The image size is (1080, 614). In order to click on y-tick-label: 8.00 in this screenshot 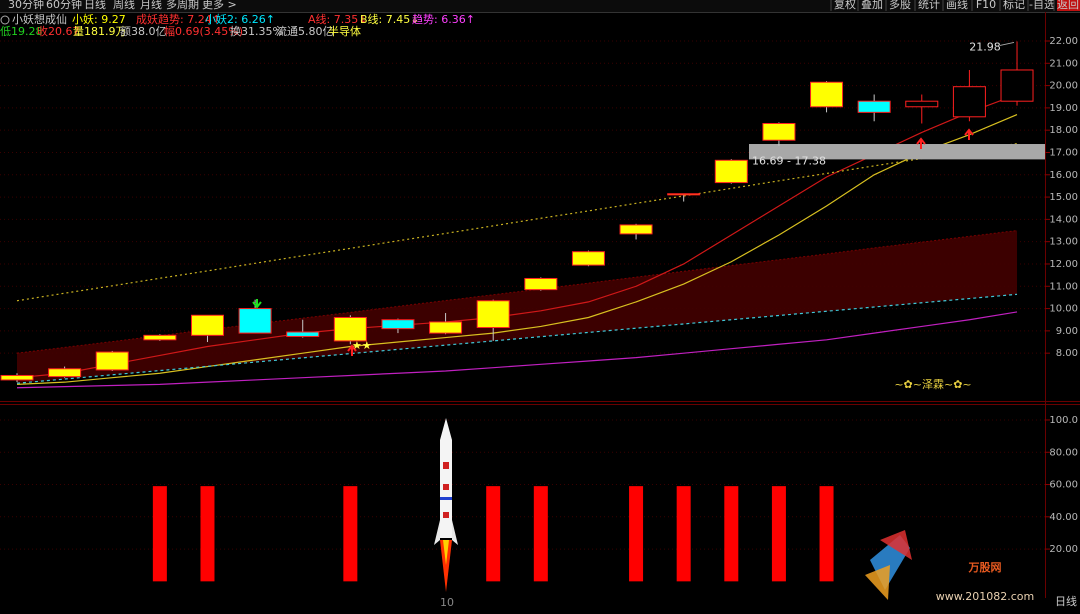, I will do `click(1067, 353)`.